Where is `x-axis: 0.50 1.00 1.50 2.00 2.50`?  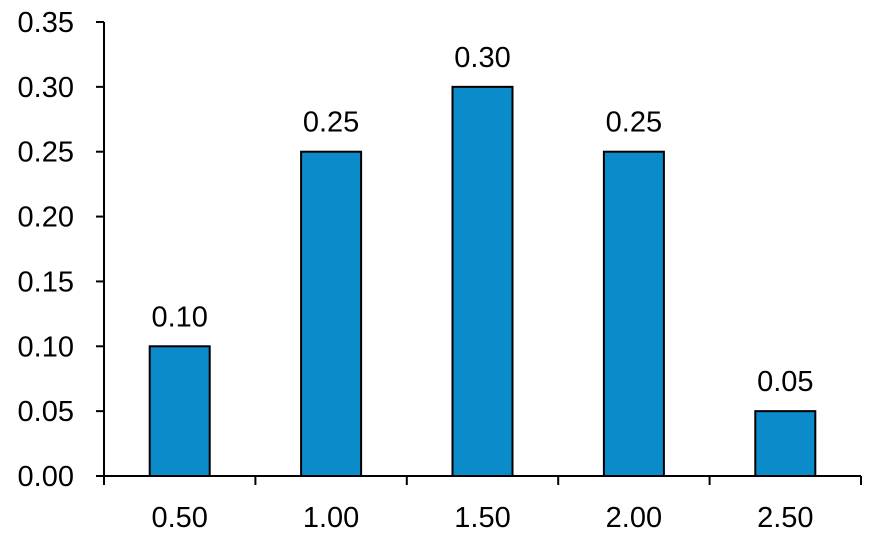
x-axis: 0.50 1.00 1.50 2.00 2.50 is located at coordinates (482, 504).